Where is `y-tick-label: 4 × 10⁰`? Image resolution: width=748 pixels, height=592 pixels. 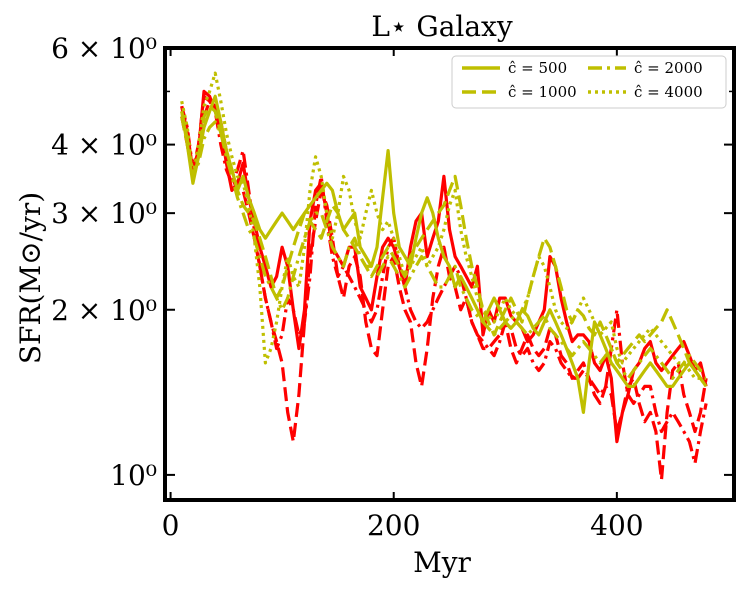 y-tick-label: 4 × 10⁰ is located at coordinates (104, 145).